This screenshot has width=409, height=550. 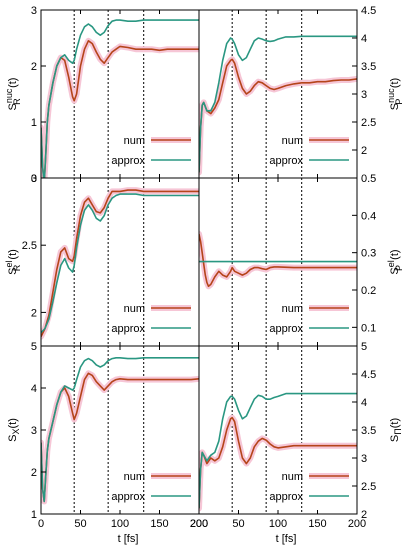 What do you see at coordinates (13, 94) in the screenshot?
I see `y-axis-label: SnucR(t)` at bounding box center [13, 94].